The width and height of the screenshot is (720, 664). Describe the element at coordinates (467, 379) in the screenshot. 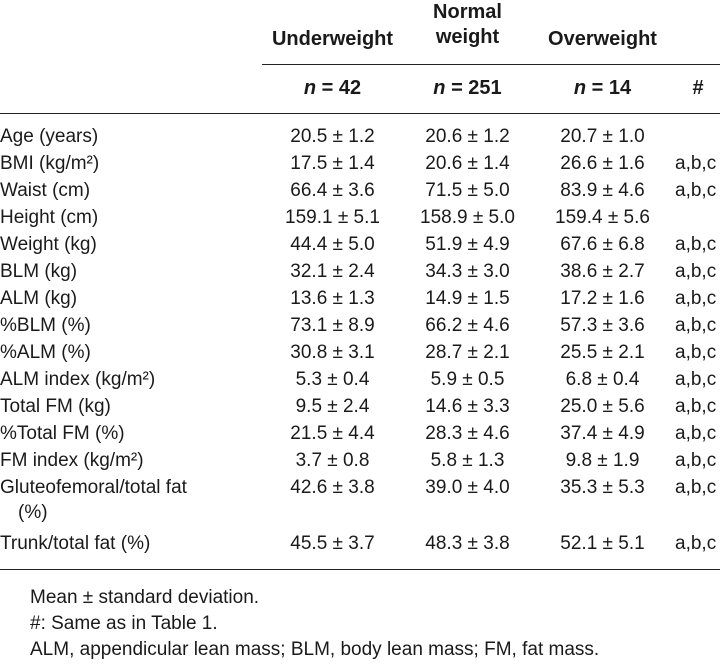

I see `cell-normal: 5.9 ± 0.5` at that location.